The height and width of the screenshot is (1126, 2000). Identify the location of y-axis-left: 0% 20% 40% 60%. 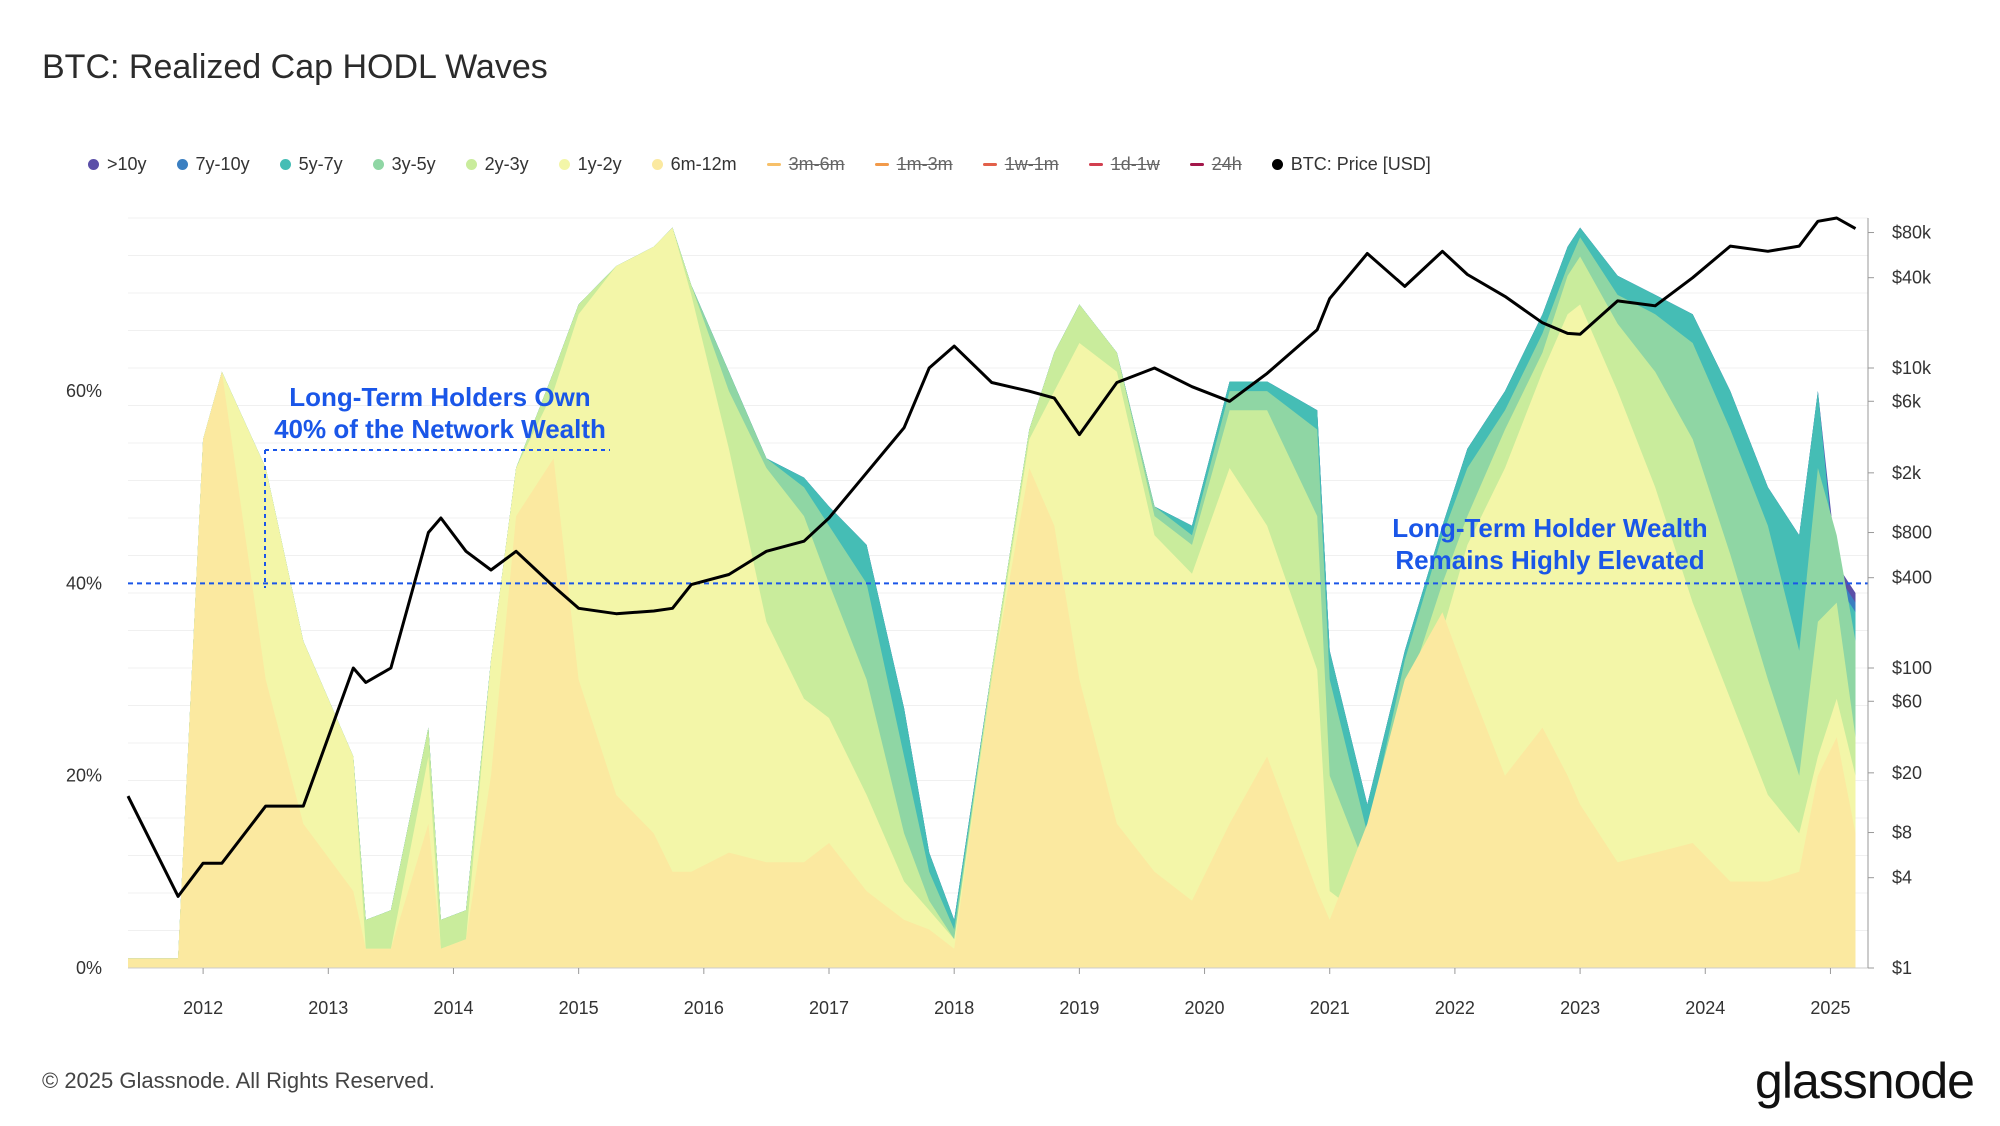
(84, 679).